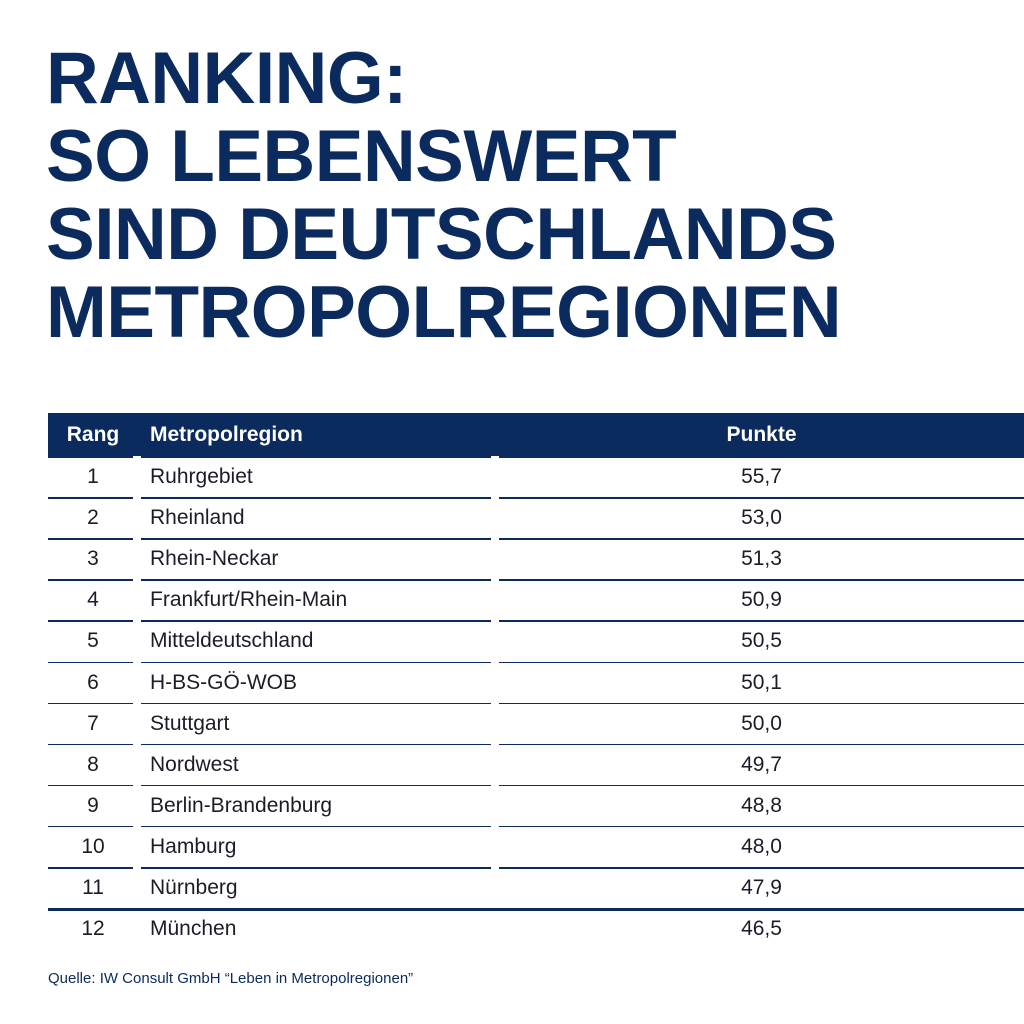  Describe the element at coordinates (93, 518) in the screenshot. I see `rank: 2` at that location.